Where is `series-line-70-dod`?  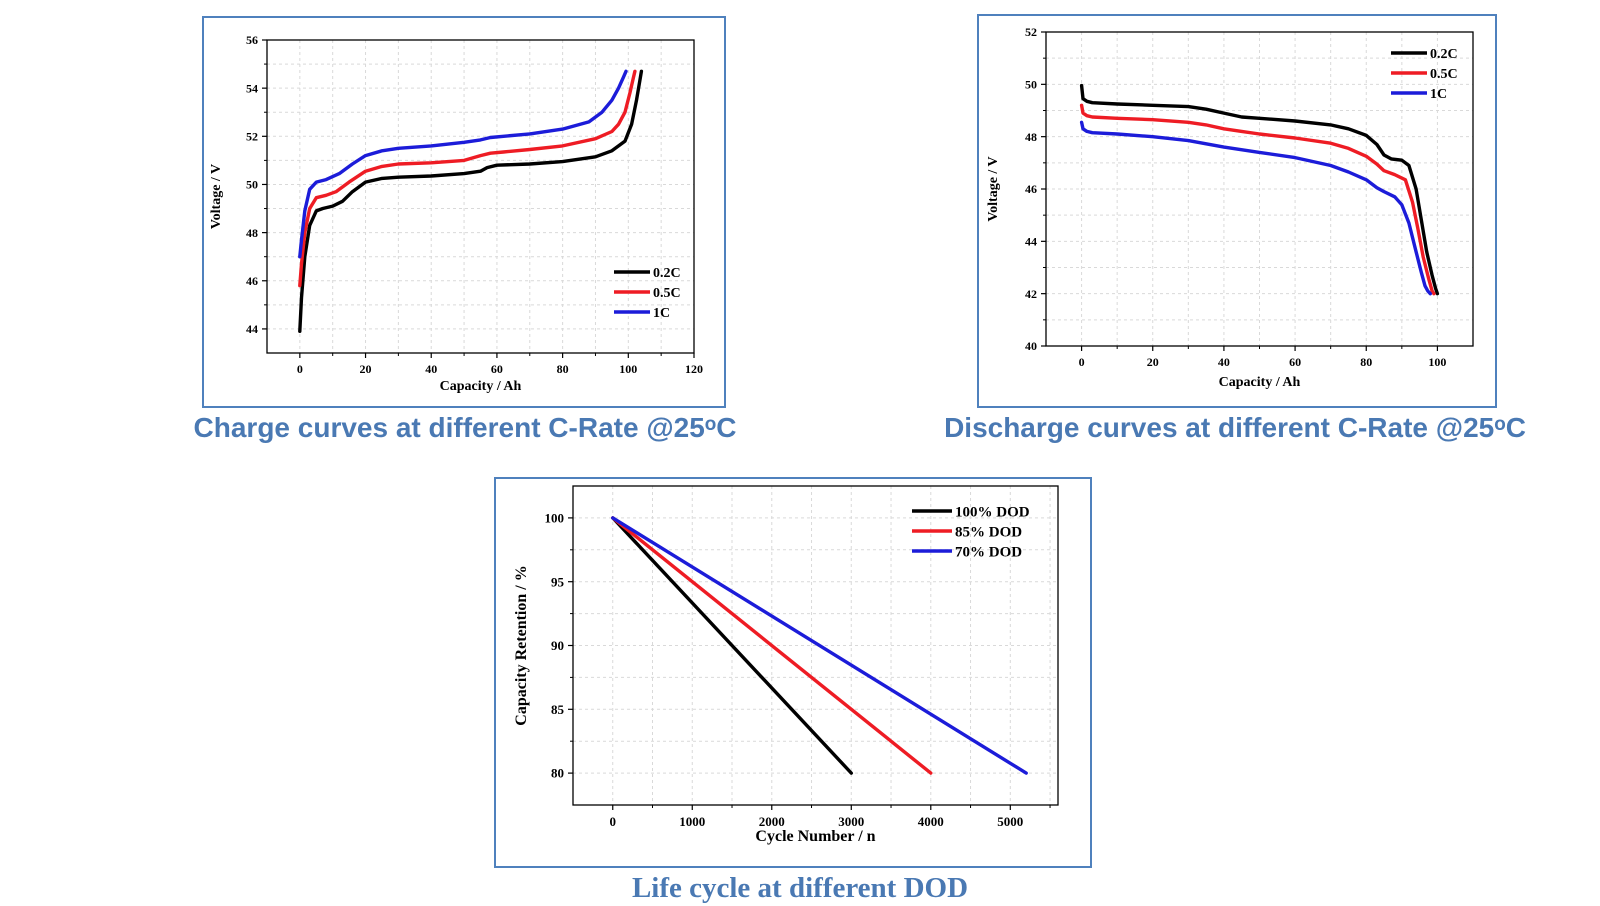 series-line-70-dod is located at coordinates (819, 645).